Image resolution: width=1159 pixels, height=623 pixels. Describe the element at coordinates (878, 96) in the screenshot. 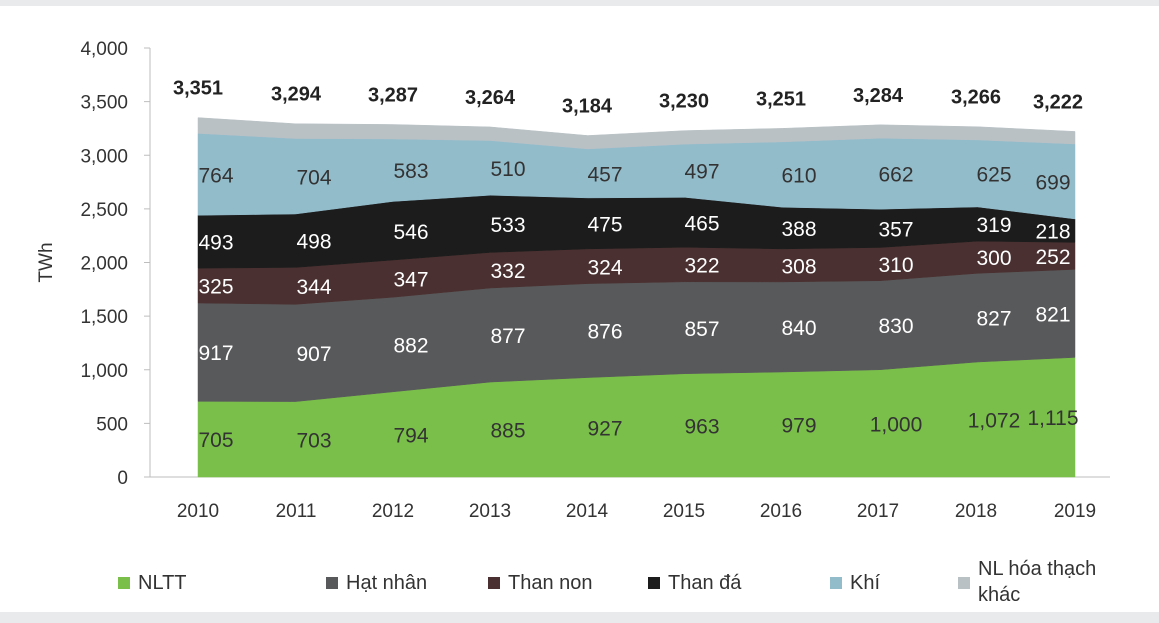

I see `total-label: 3,284` at that location.